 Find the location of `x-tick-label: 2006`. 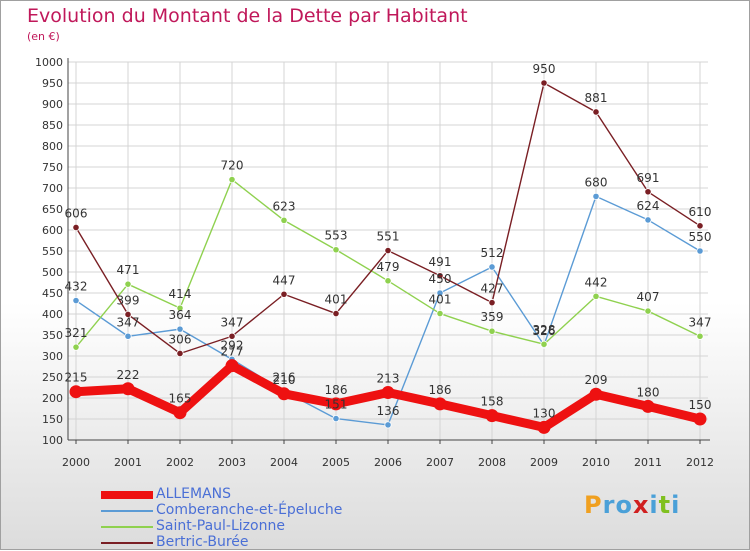

x-tick-label: 2006 is located at coordinates (388, 462).